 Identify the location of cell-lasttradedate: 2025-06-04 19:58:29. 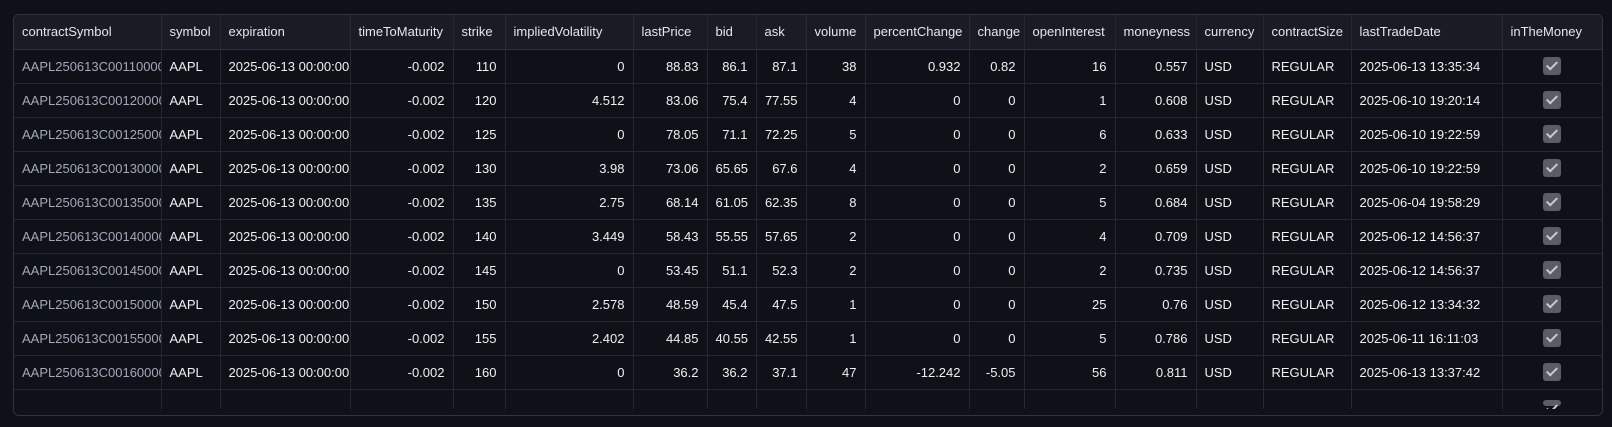
(1427, 202).